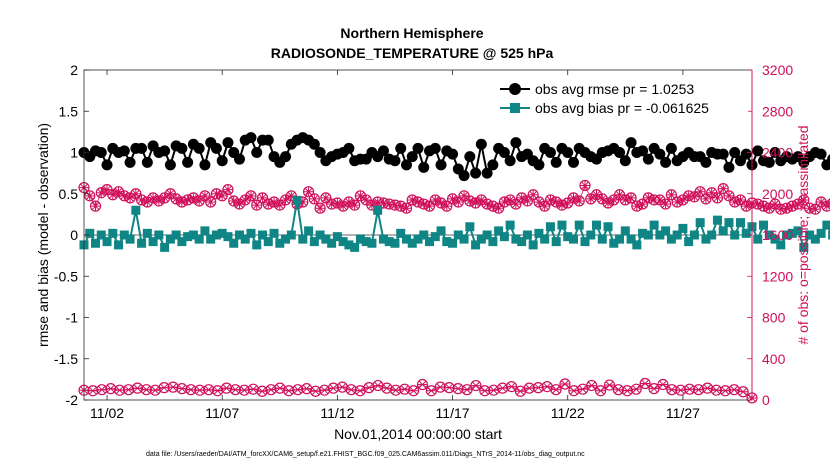 The width and height of the screenshot is (830, 470). I want to click on x-tick-label: 11/07, so click(222, 413).